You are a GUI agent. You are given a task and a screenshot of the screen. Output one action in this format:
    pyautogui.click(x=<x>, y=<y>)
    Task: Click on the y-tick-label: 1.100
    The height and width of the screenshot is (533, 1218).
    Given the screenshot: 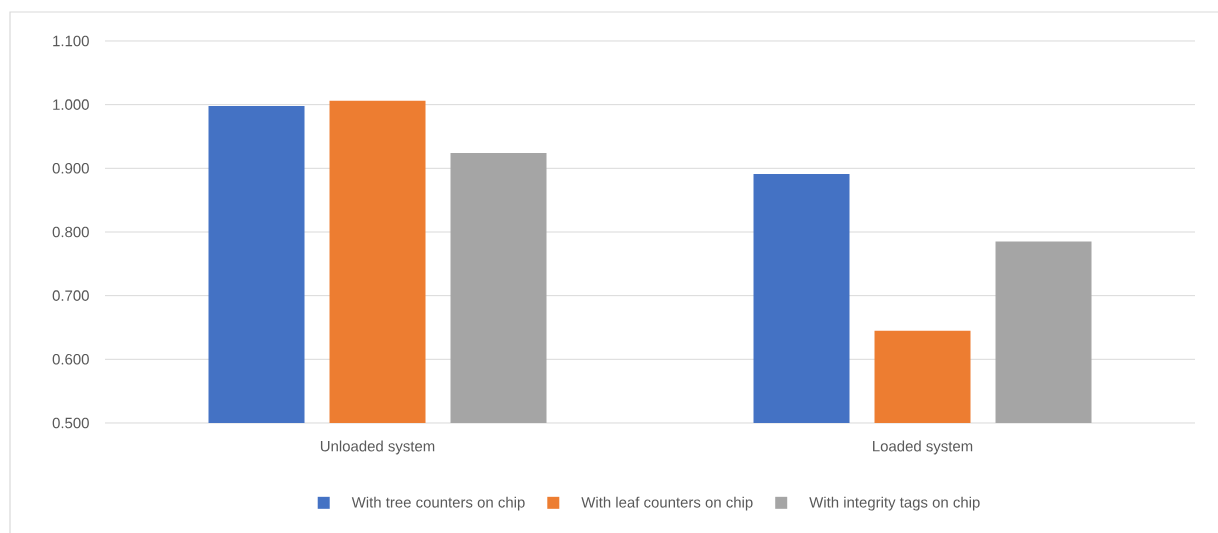 What is the action you would take?
    pyautogui.click(x=71, y=41)
    